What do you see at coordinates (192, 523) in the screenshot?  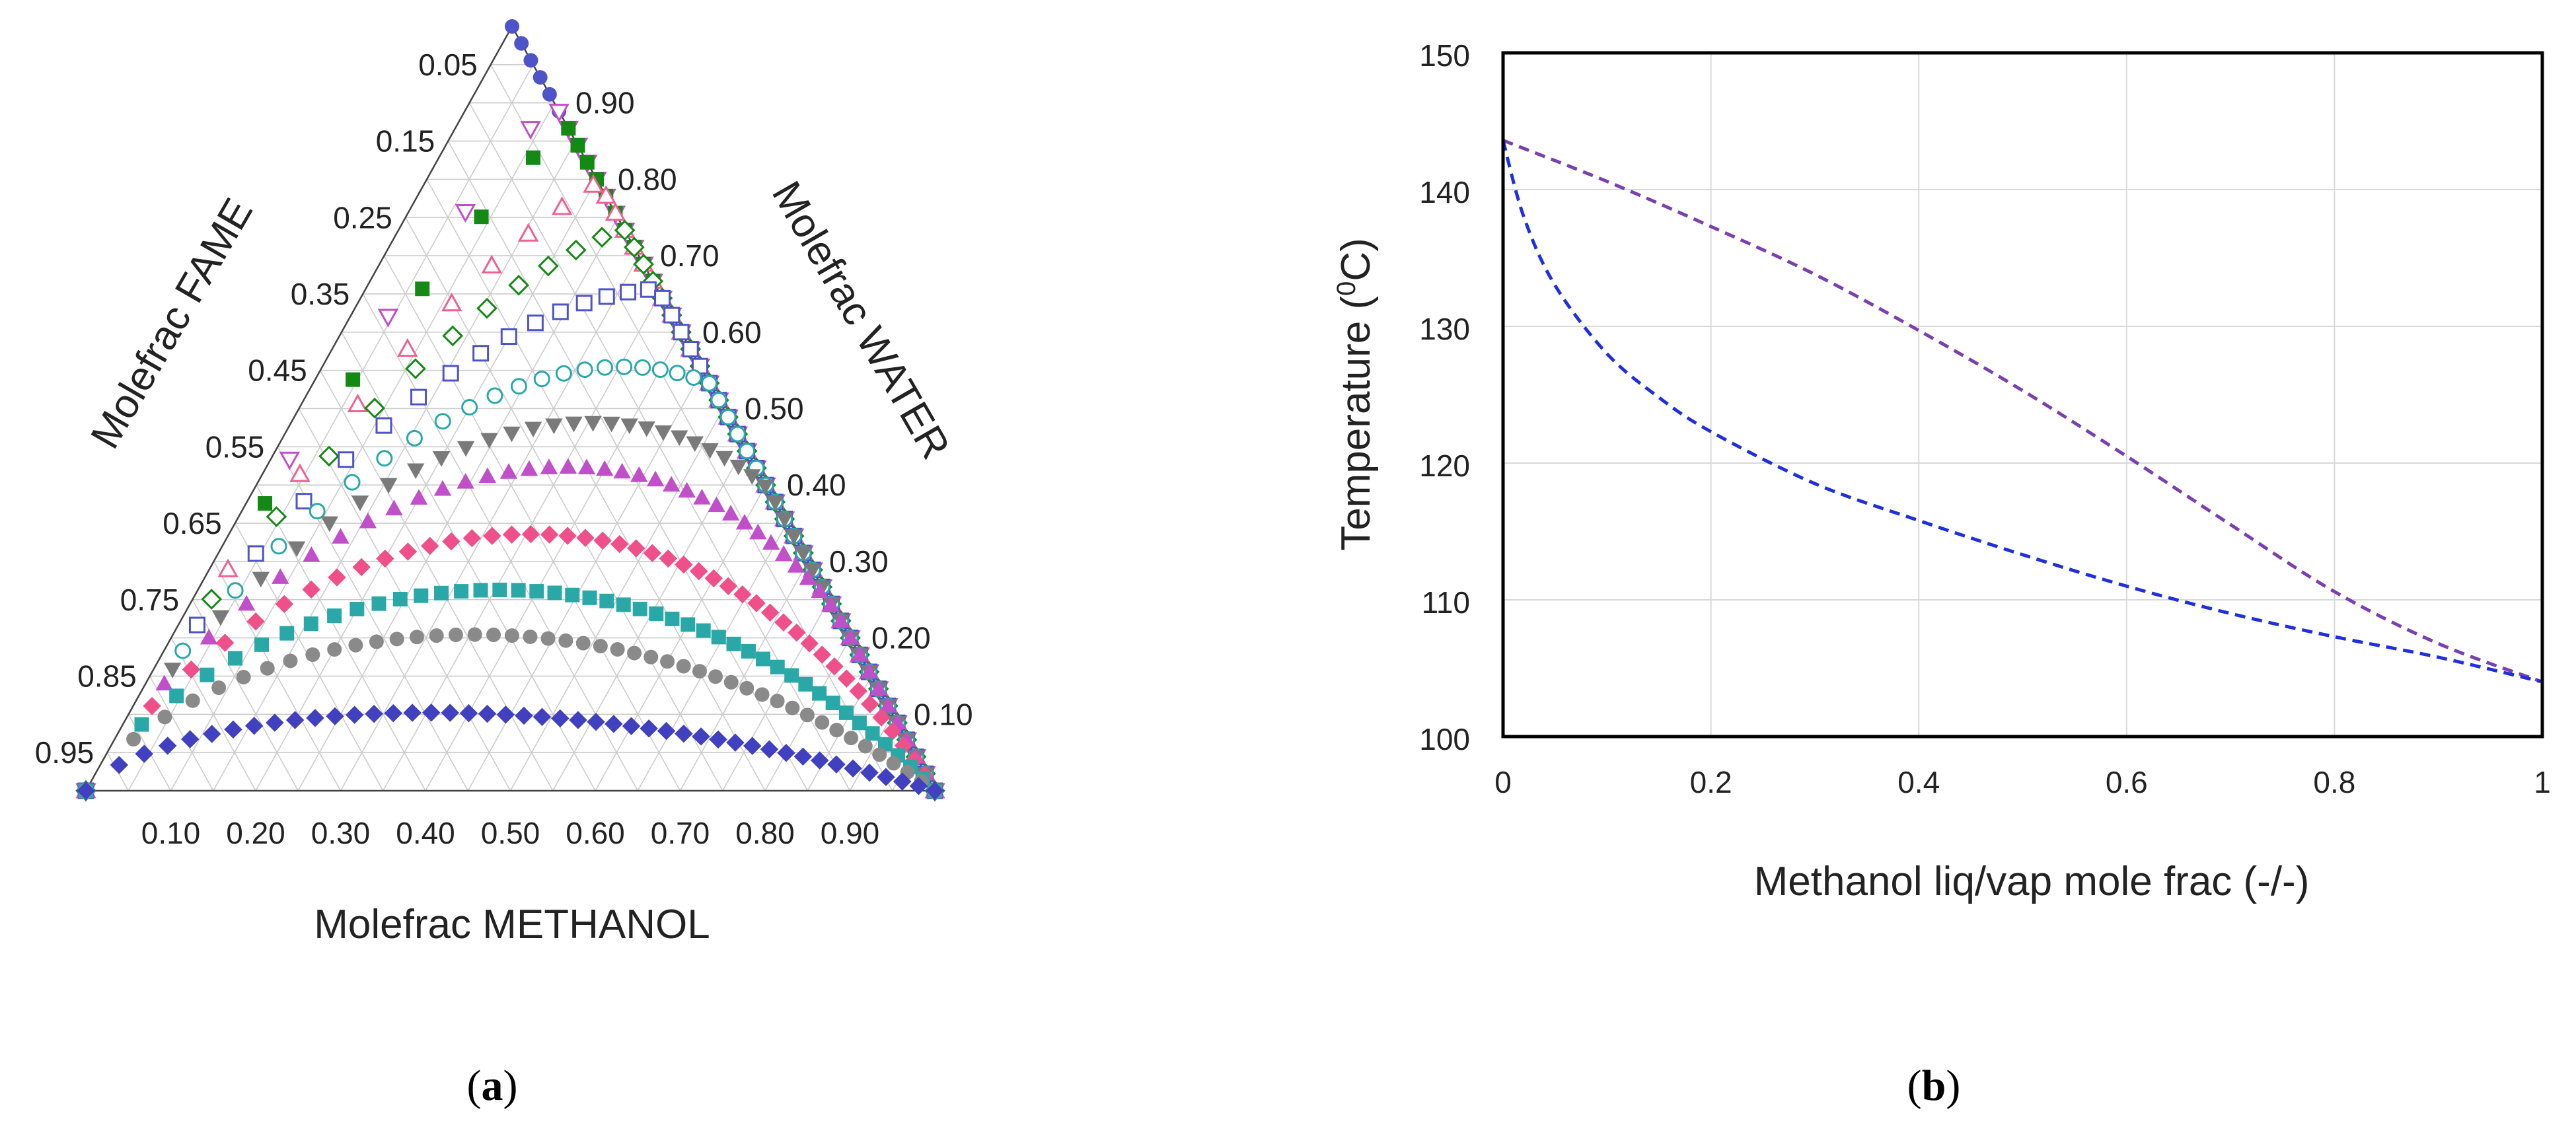 I see `left-tick-label: 0.65` at bounding box center [192, 523].